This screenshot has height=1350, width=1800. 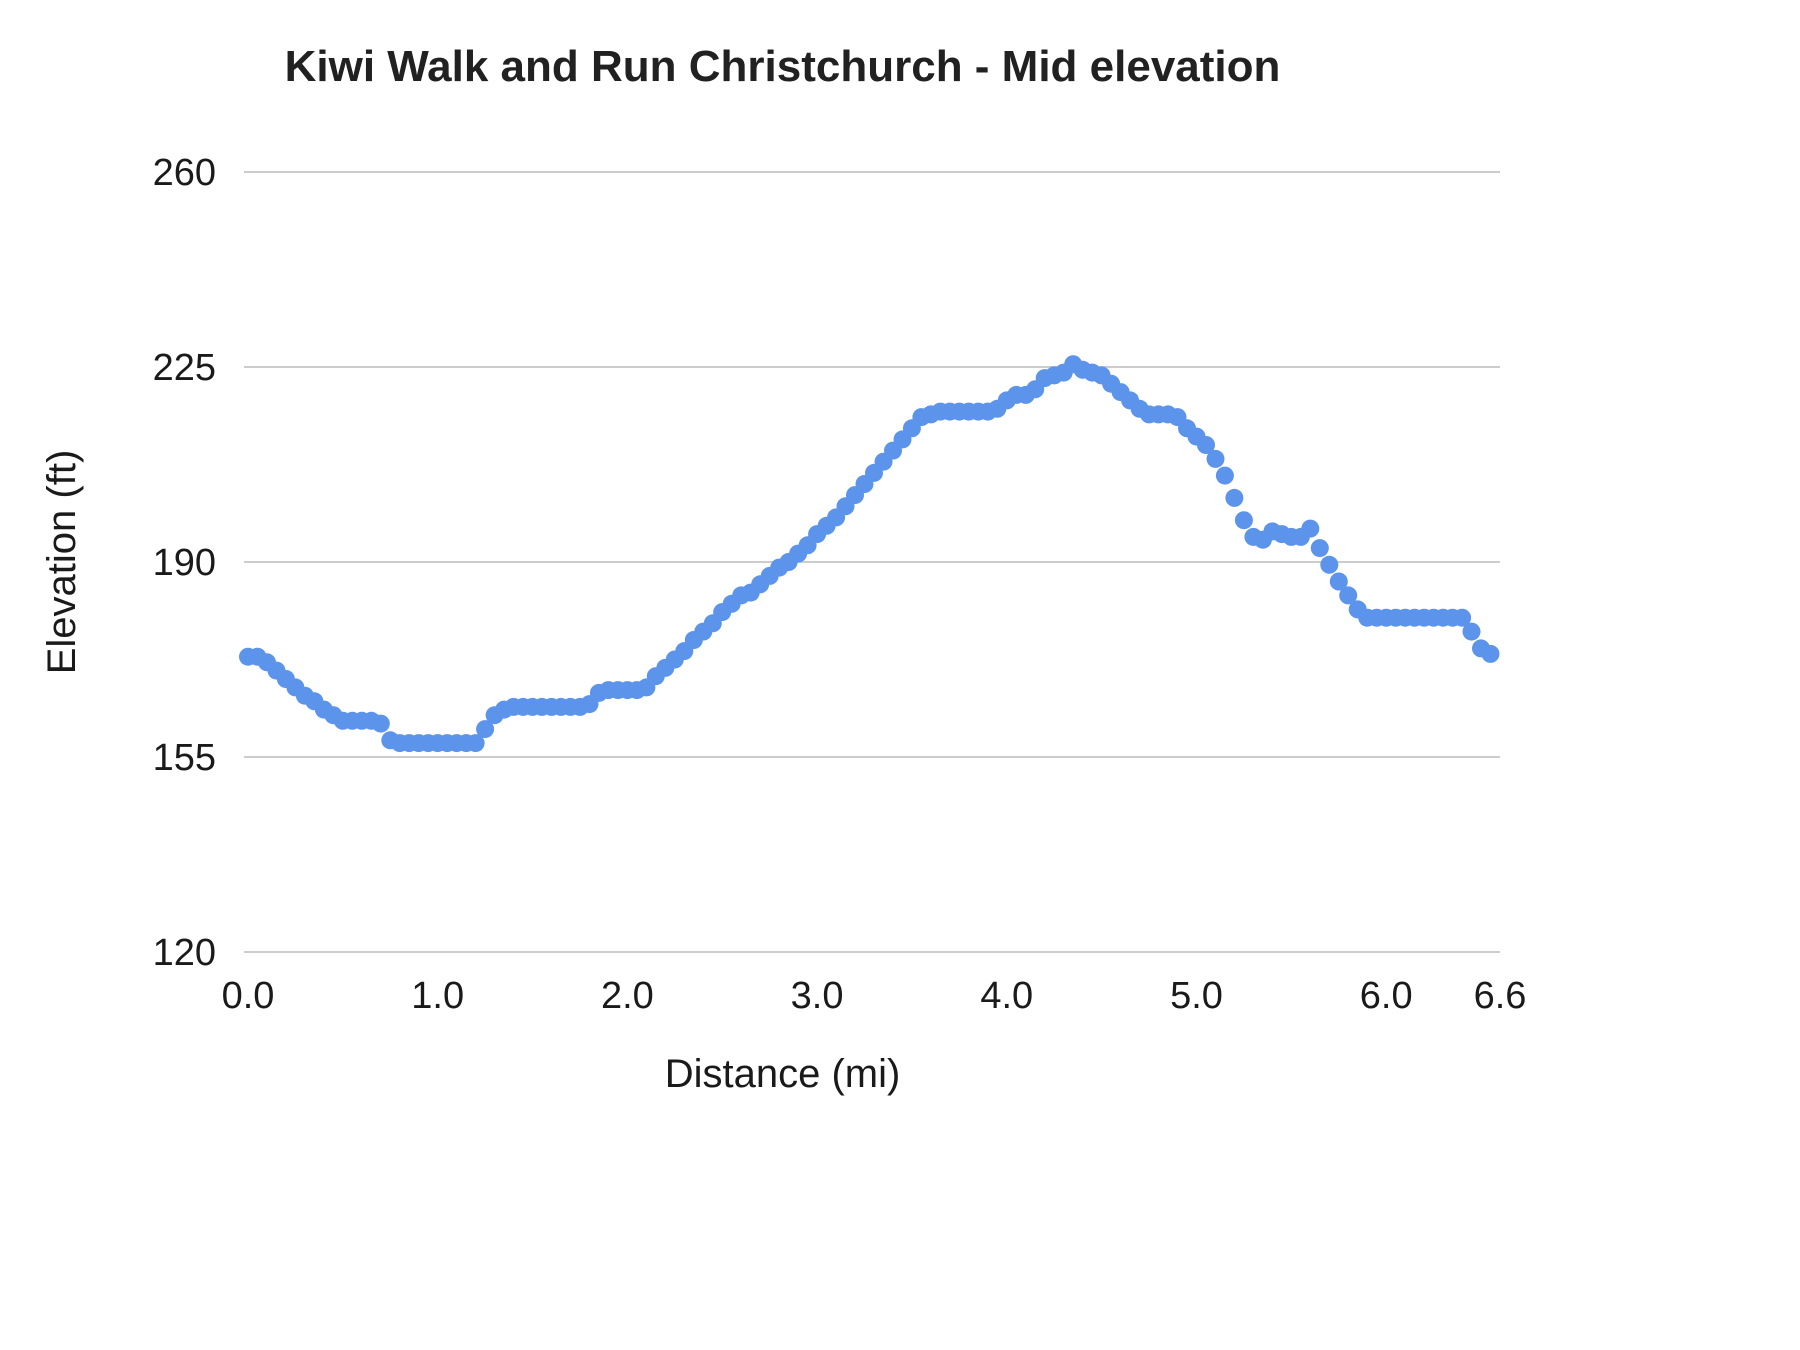 What do you see at coordinates (184, 368) in the screenshot?
I see `y-tick-label: 225` at bounding box center [184, 368].